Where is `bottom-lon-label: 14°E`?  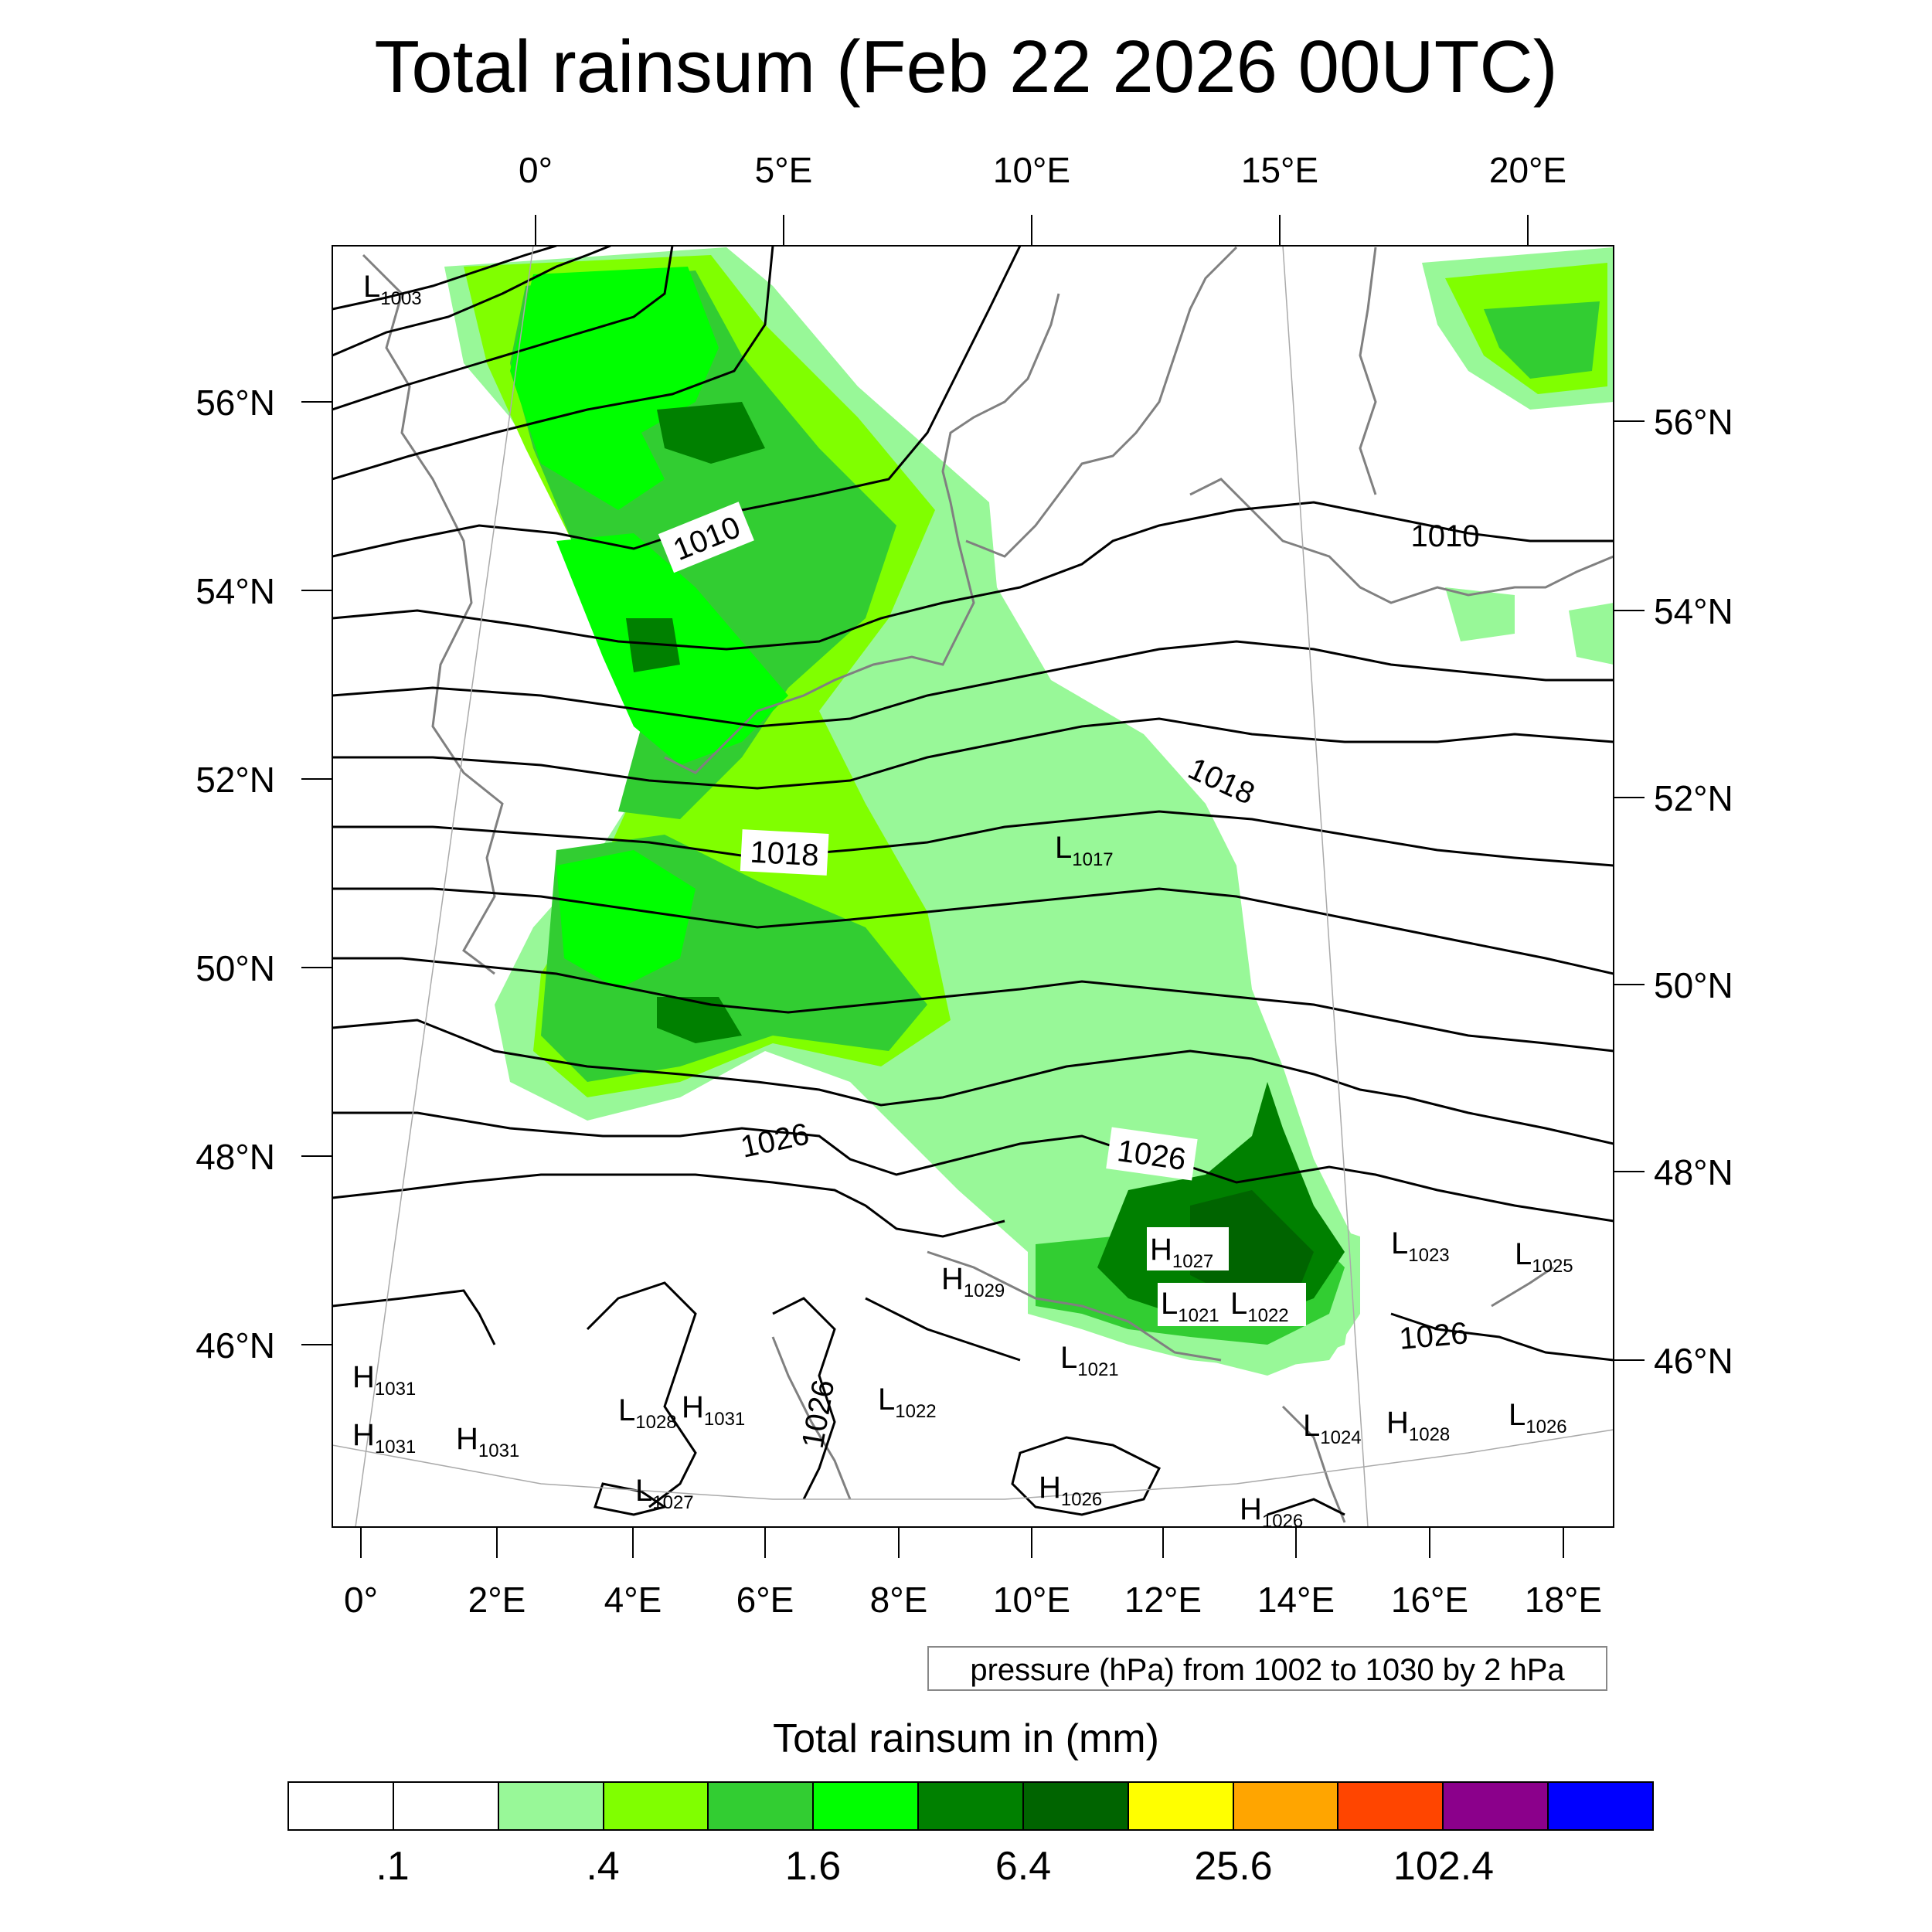
bottom-lon-label: 14°E is located at coordinates (1296, 1600).